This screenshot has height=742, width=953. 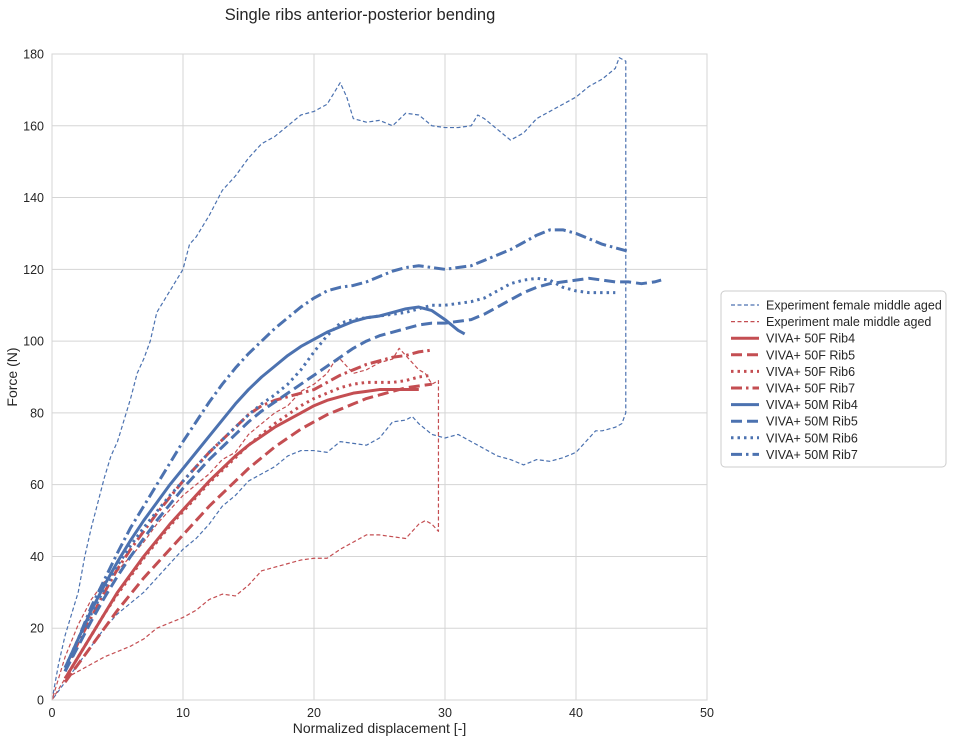 What do you see at coordinates (812, 455) in the screenshot?
I see `legend-label: VIVA+ 50M Rib7` at bounding box center [812, 455].